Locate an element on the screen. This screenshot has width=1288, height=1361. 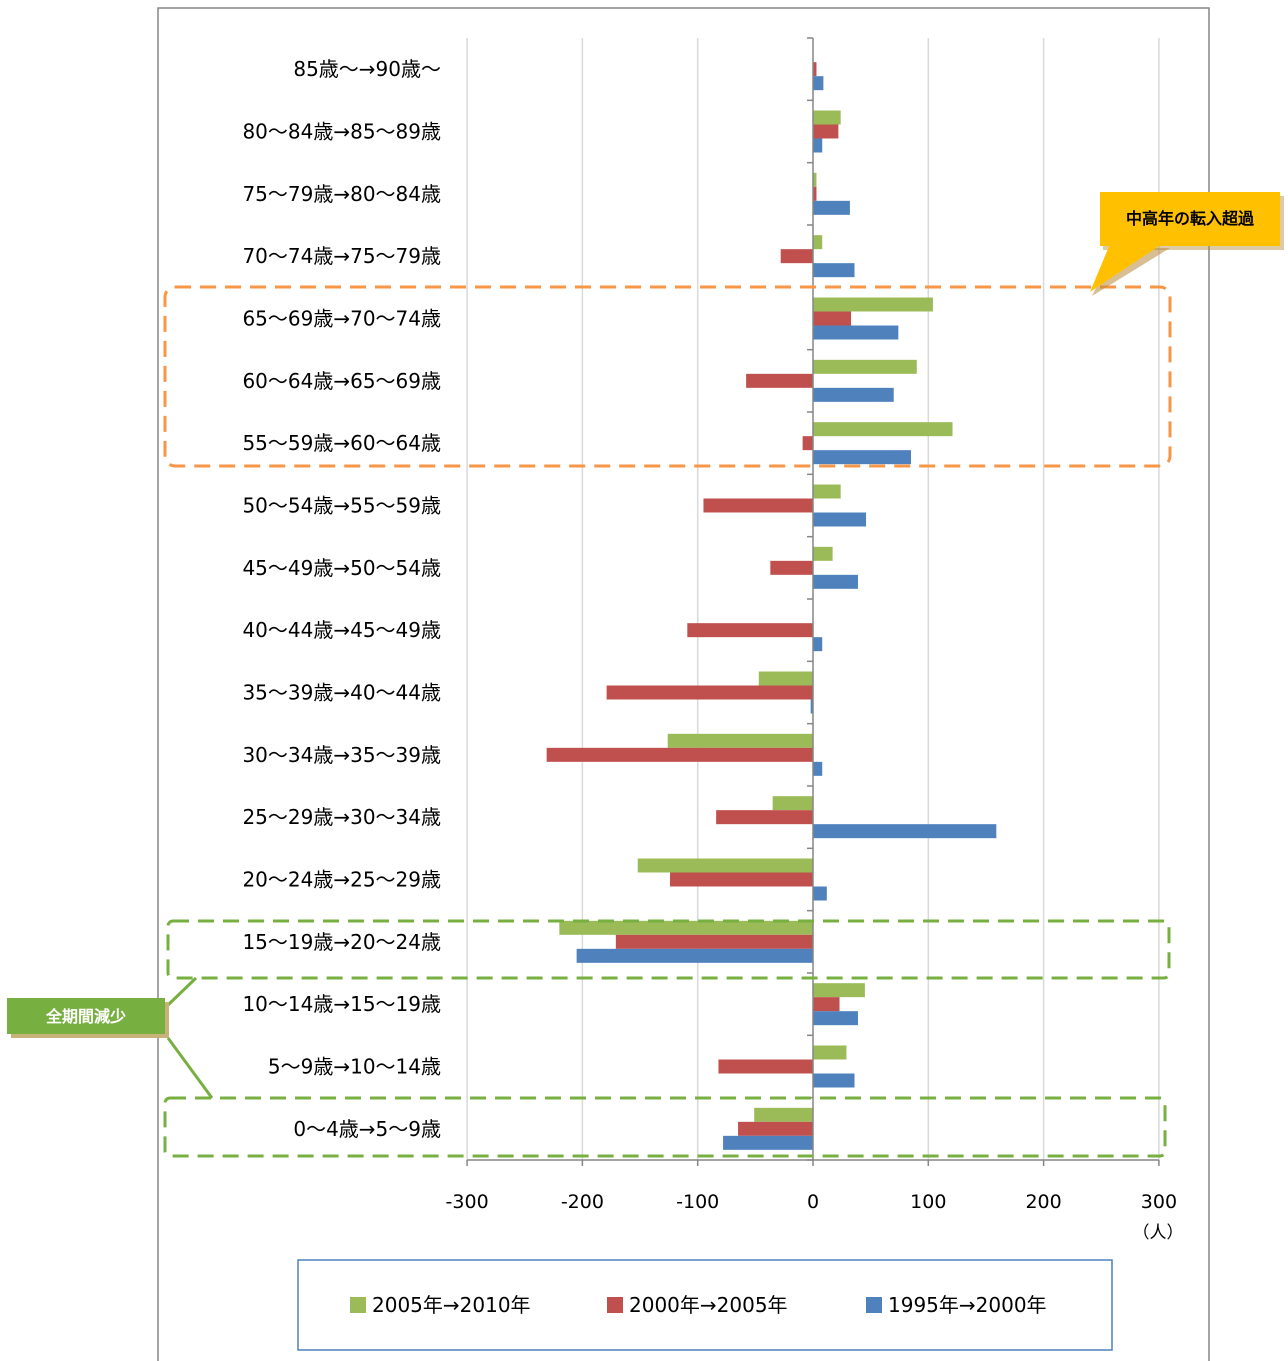
legend-entry: 2000年→2005年 is located at coordinates (708, 1305).